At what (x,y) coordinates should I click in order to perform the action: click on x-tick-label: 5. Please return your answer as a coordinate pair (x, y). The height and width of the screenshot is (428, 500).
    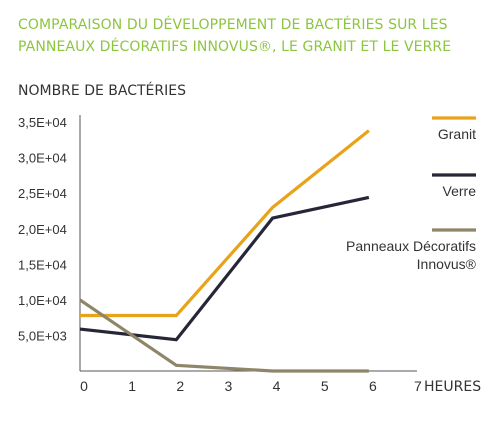
    Looking at the image, I should click on (325, 386).